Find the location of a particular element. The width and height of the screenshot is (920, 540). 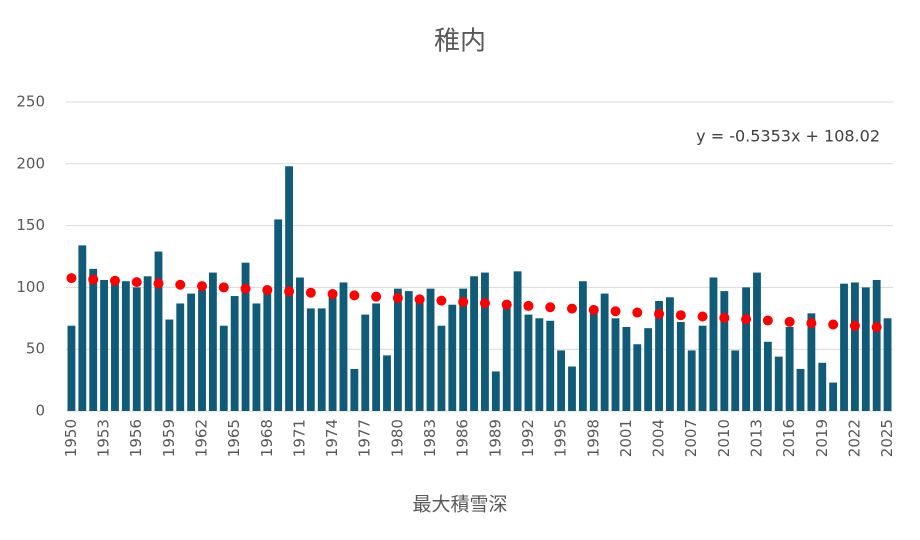

x-tick-label: 2010 is located at coordinates (724, 438).